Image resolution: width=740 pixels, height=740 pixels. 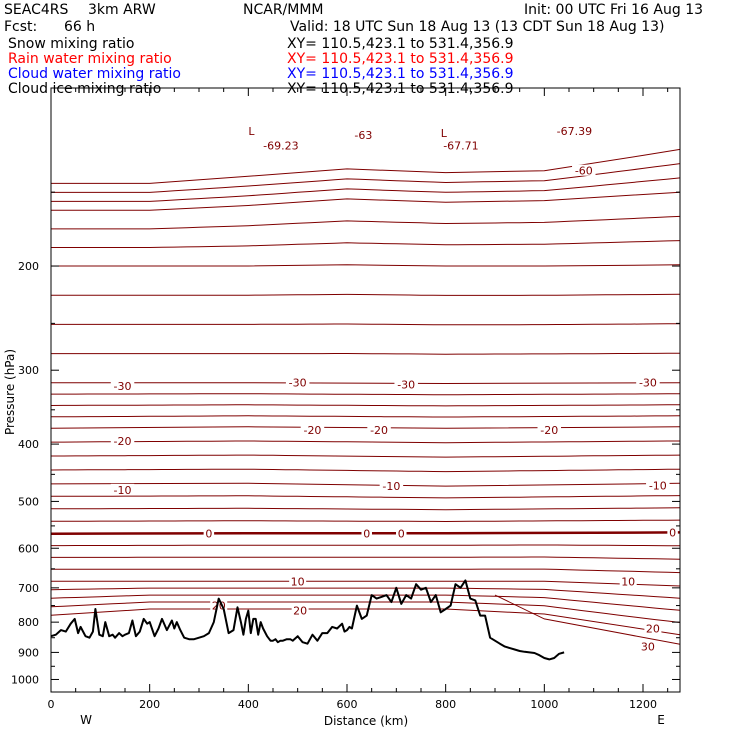 What do you see at coordinates (71, 44) in the screenshot?
I see `legend-label-snow: Snow mixing ratio` at bounding box center [71, 44].